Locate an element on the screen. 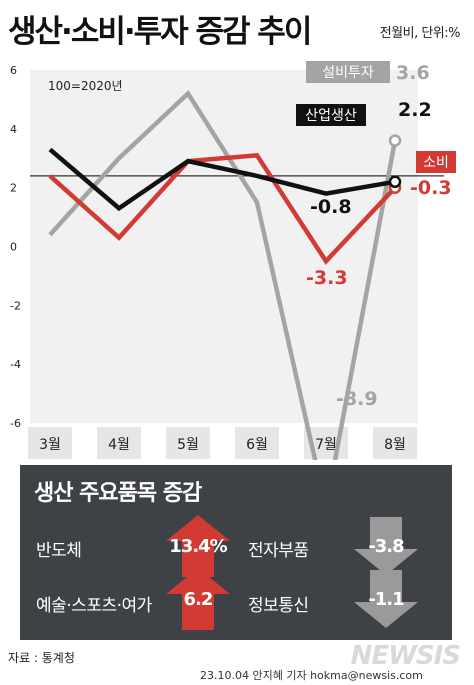 This screenshot has height=685, width=474. item-label-ict: 정보통신 is located at coordinates (278, 606).